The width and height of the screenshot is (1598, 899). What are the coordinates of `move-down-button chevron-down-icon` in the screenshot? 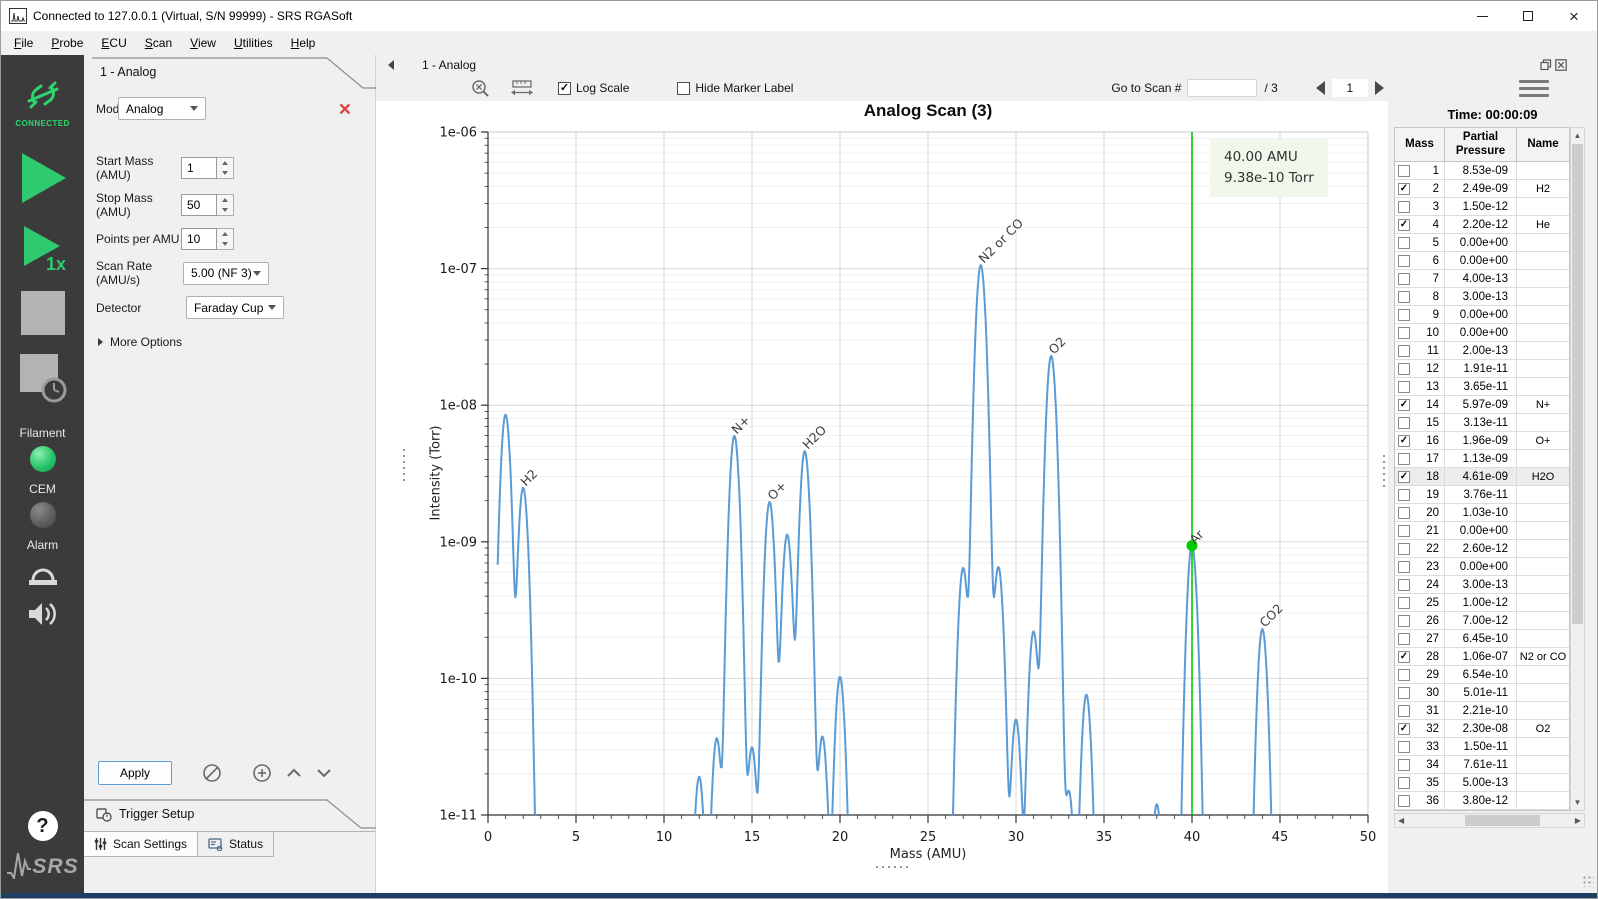 It's located at (324, 773).